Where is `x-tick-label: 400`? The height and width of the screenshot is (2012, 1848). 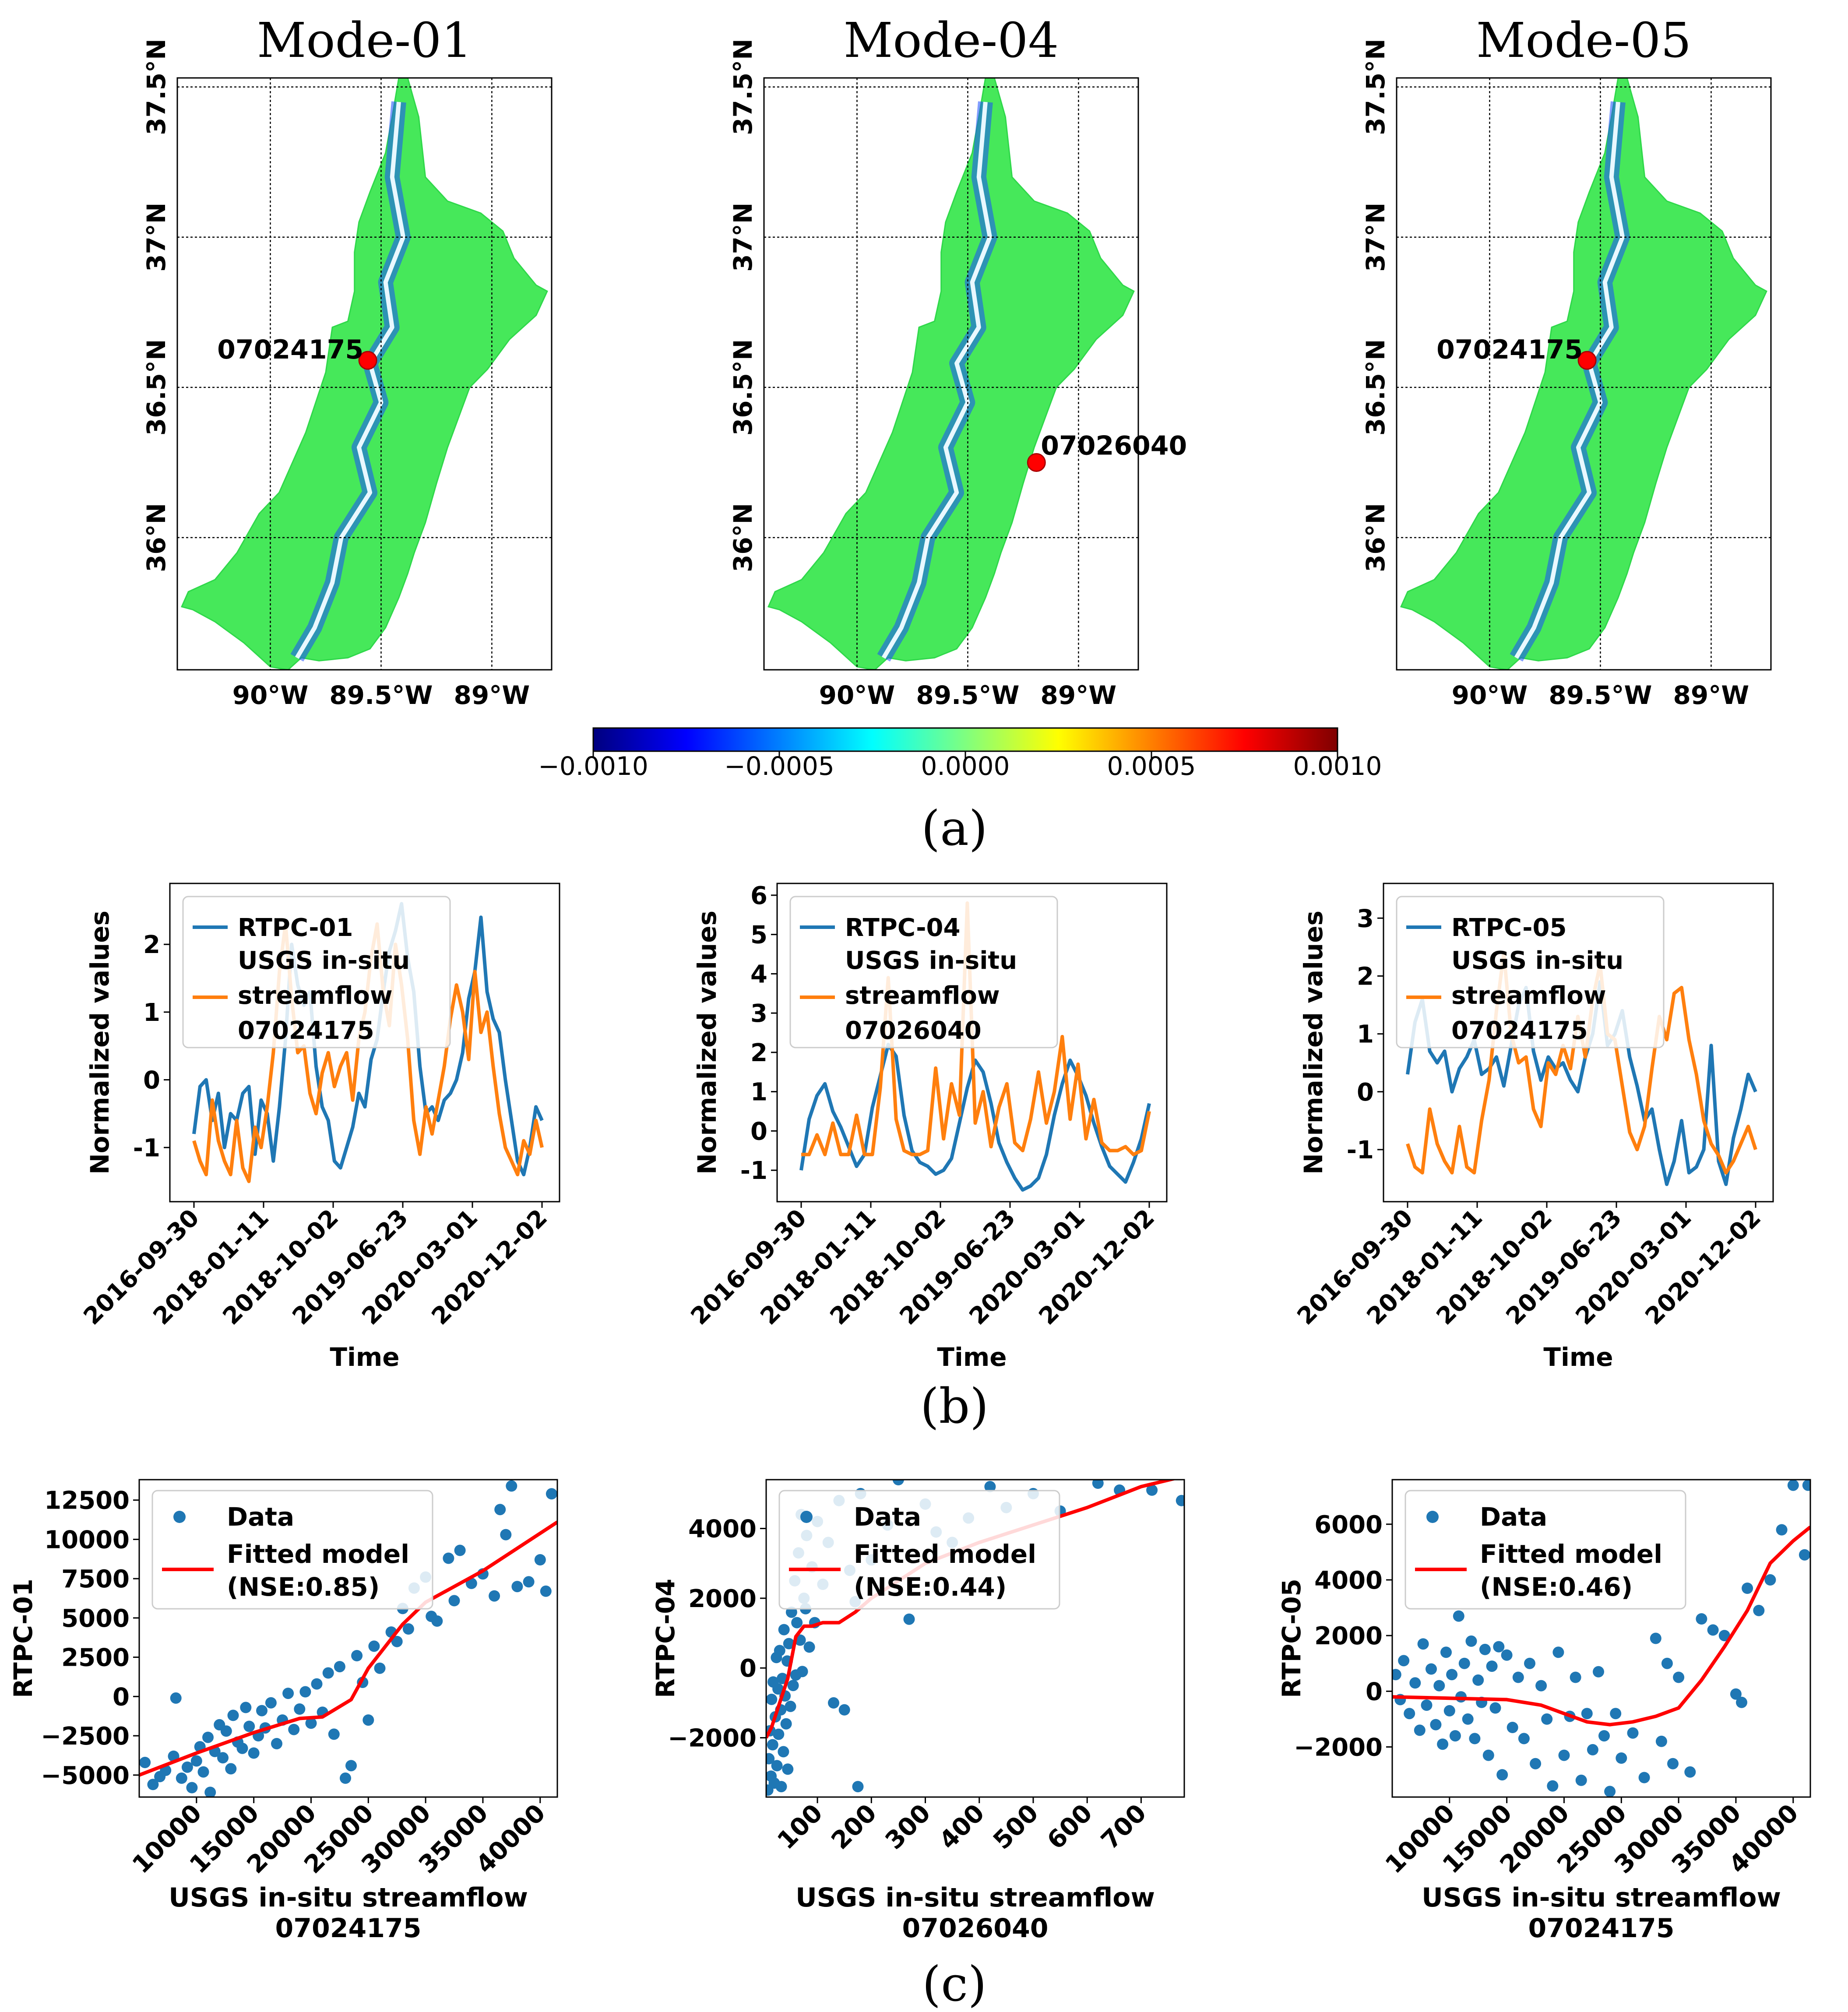
x-tick-label: 400 is located at coordinates (962, 1827).